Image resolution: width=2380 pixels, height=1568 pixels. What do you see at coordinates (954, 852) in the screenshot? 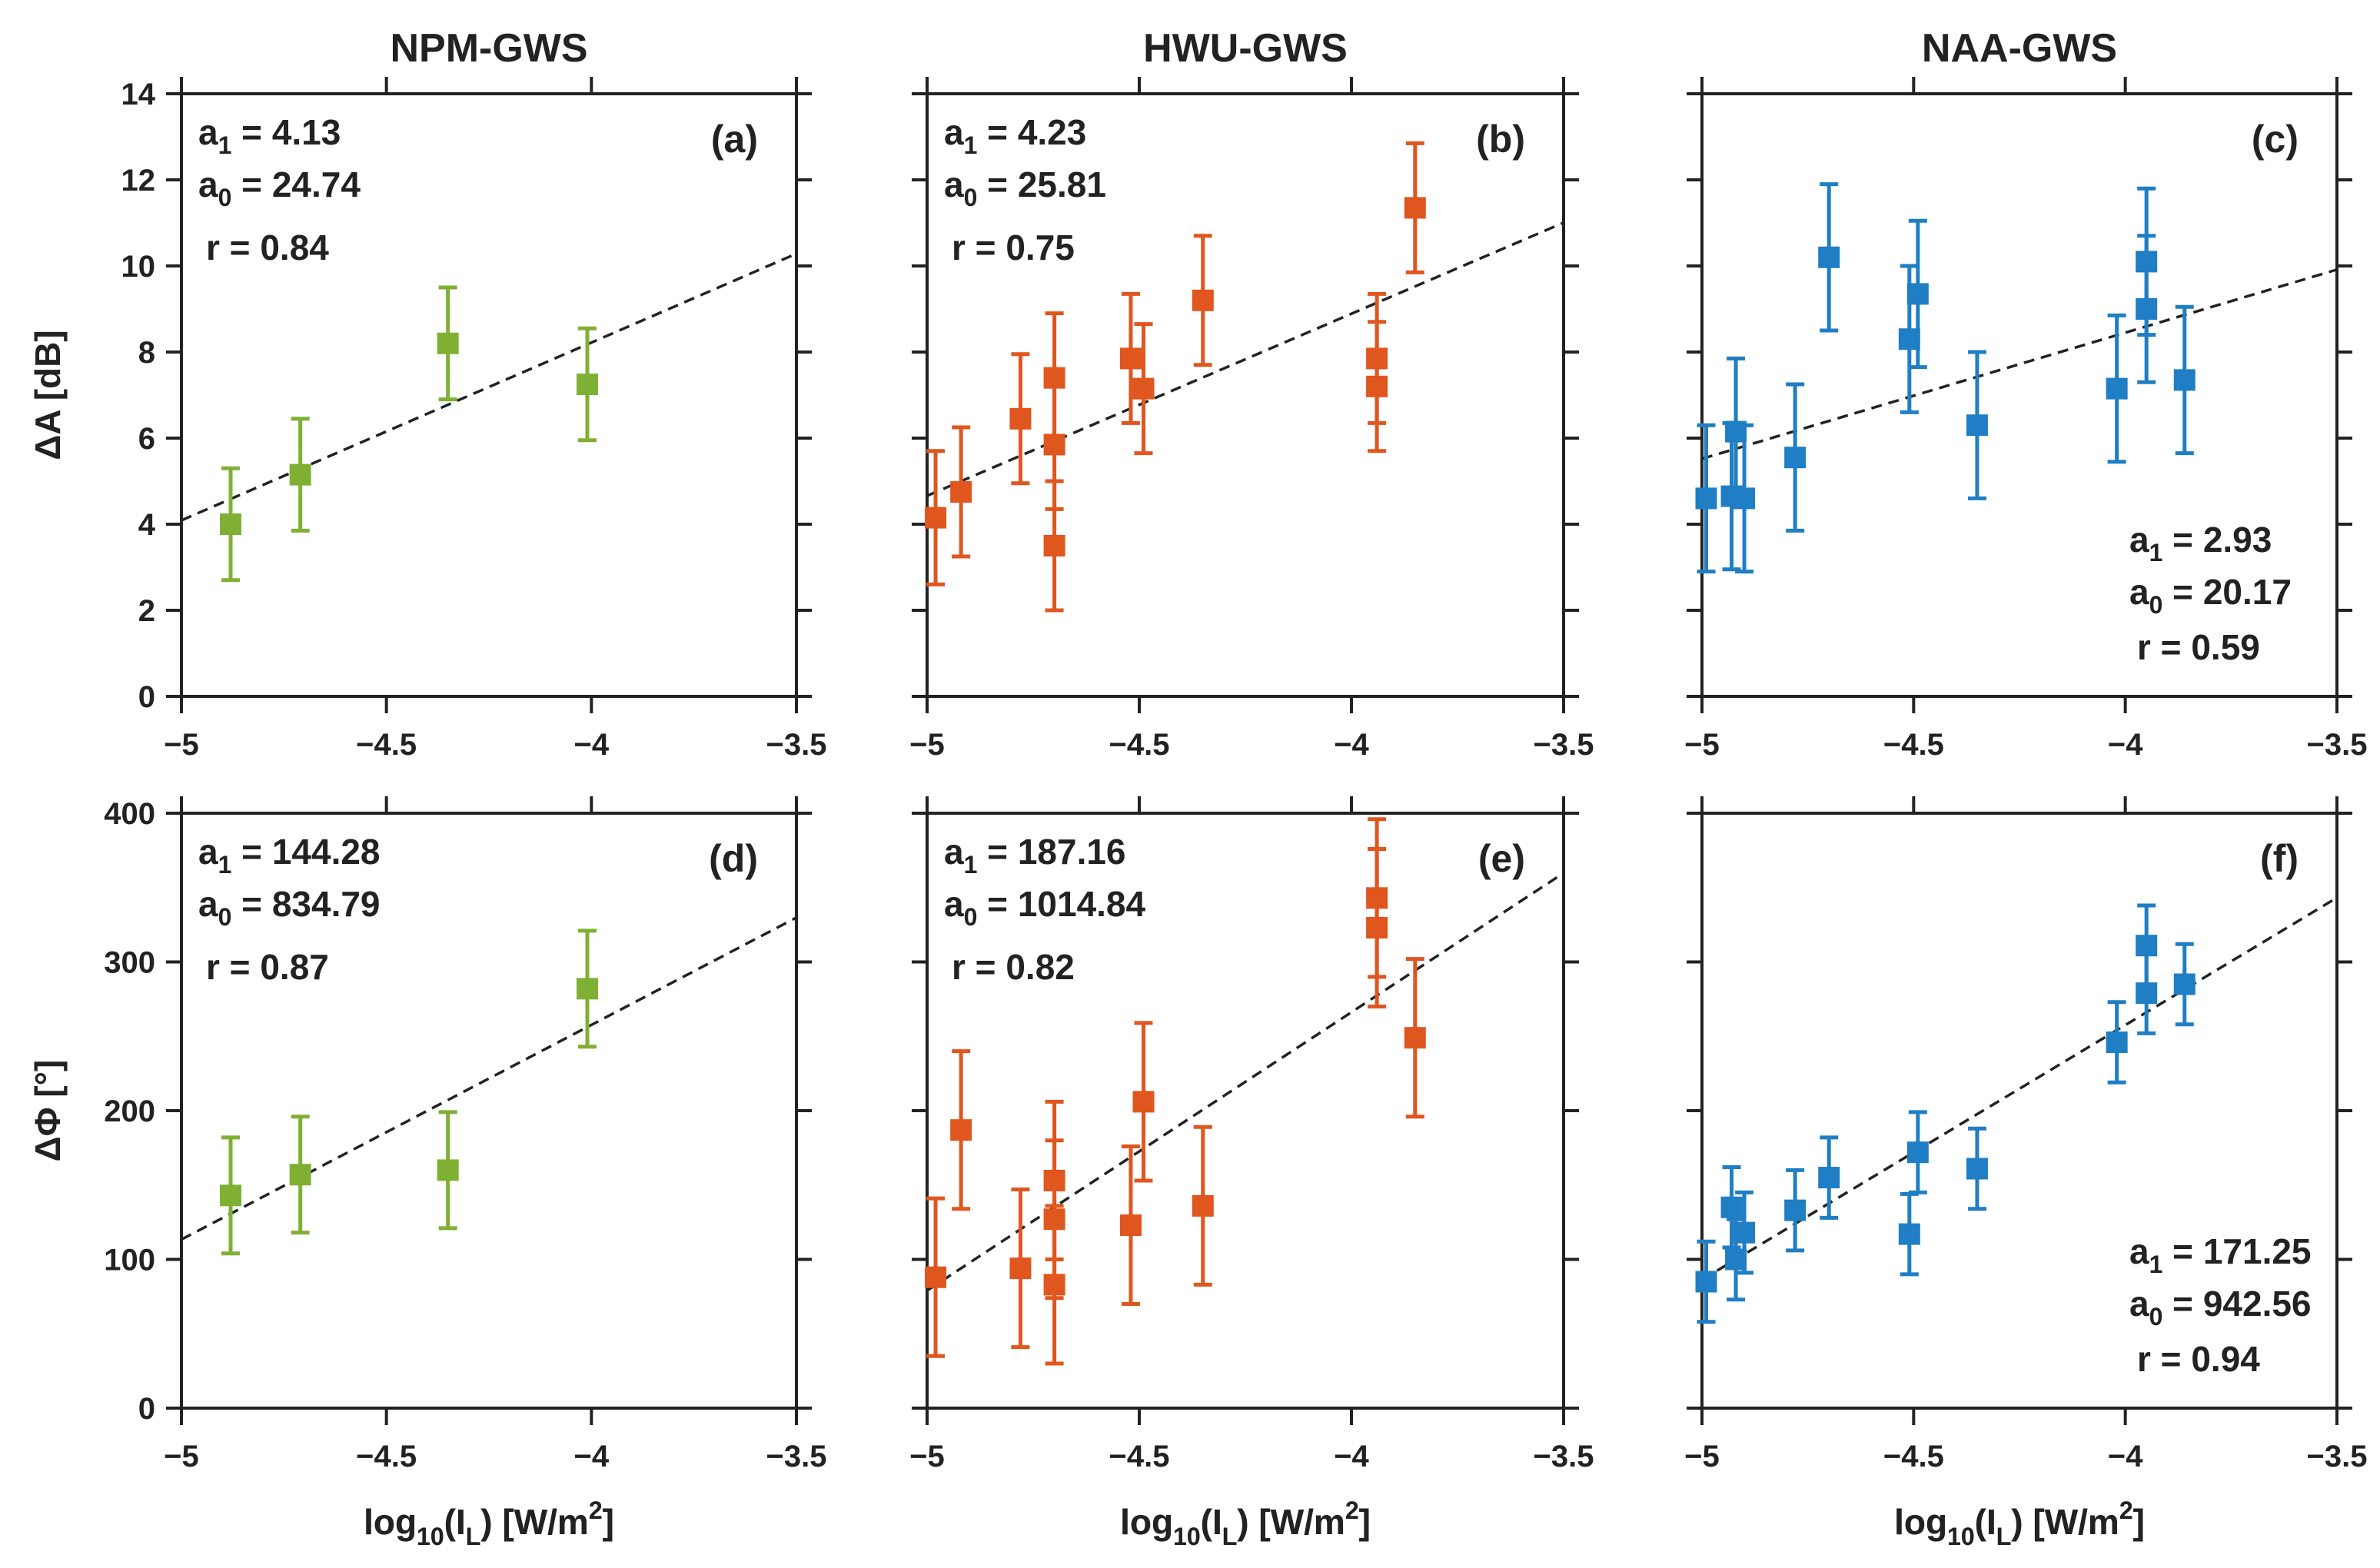
I see `a1-symbol: a` at bounding box center [954, 852].